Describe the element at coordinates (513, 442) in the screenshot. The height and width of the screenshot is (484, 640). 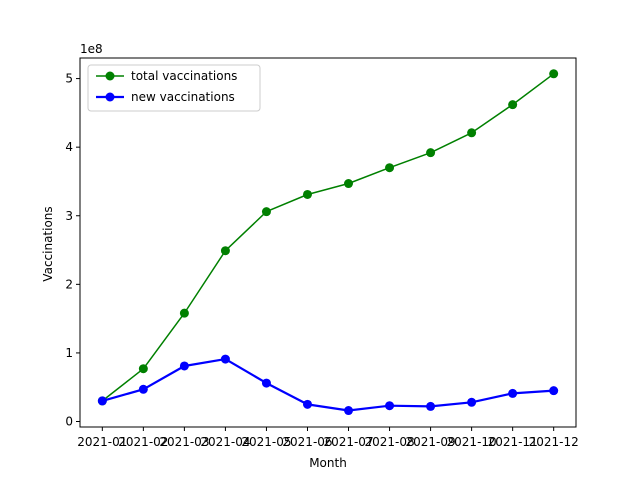
I see `x-tick-label: 2021-11` at that location.